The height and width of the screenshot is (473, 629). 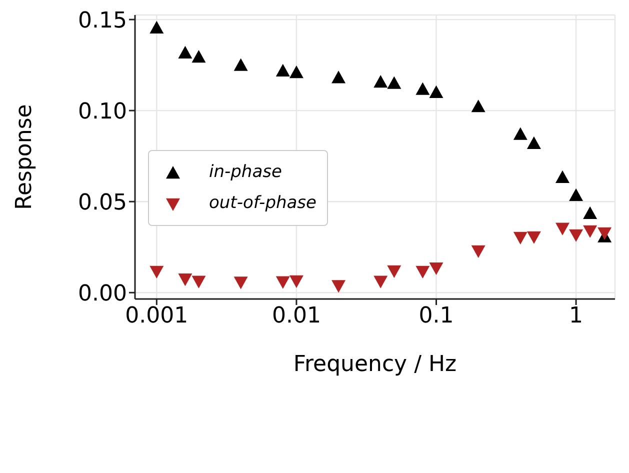 I want to click on y-axis-title: Response, so click(x=24, y=157).